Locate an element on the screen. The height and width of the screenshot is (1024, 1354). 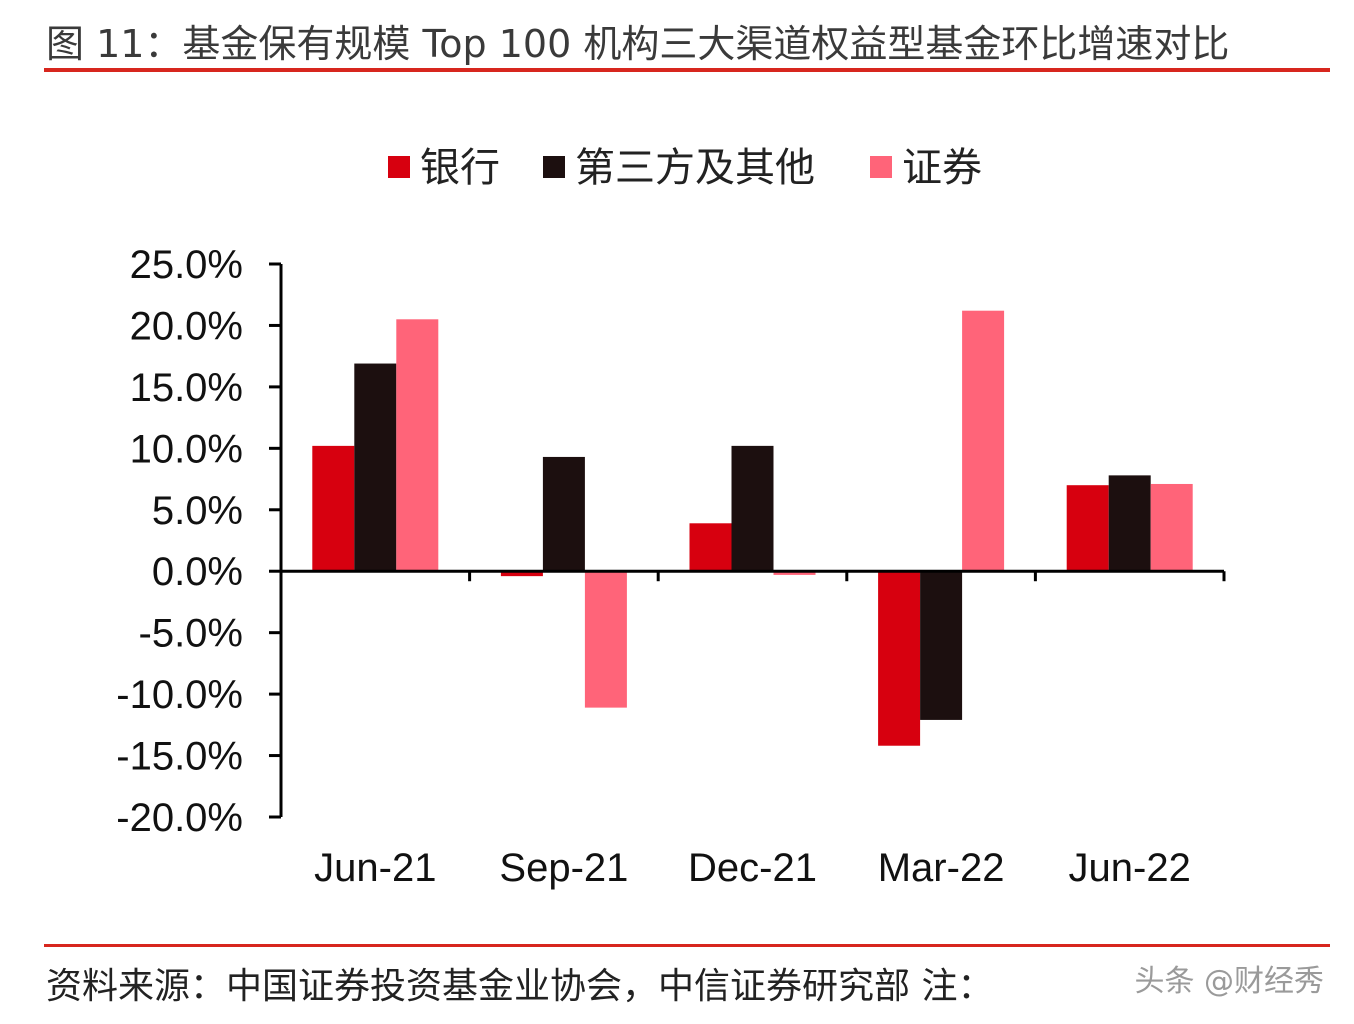
legend-label: 证券 is located at coordinates (942, 168).